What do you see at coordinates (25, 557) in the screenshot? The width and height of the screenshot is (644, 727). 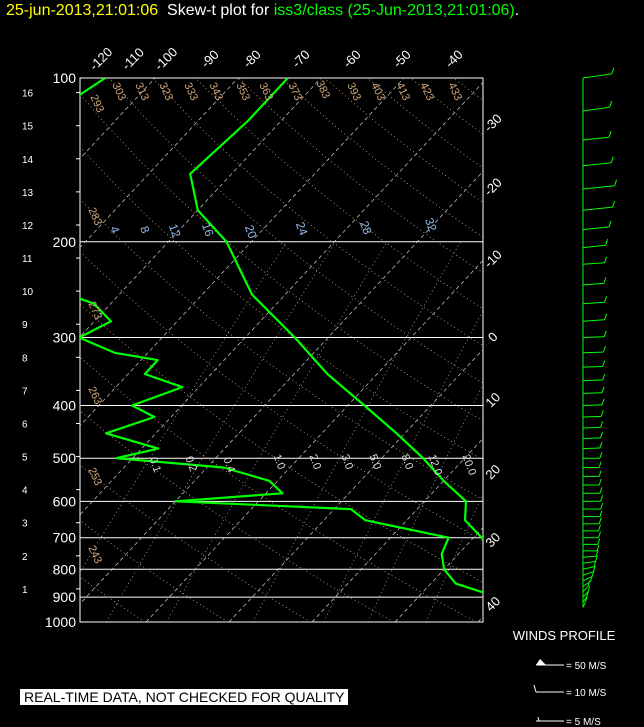 I see `height-km-label: 2` at bounding box center [25, 557].